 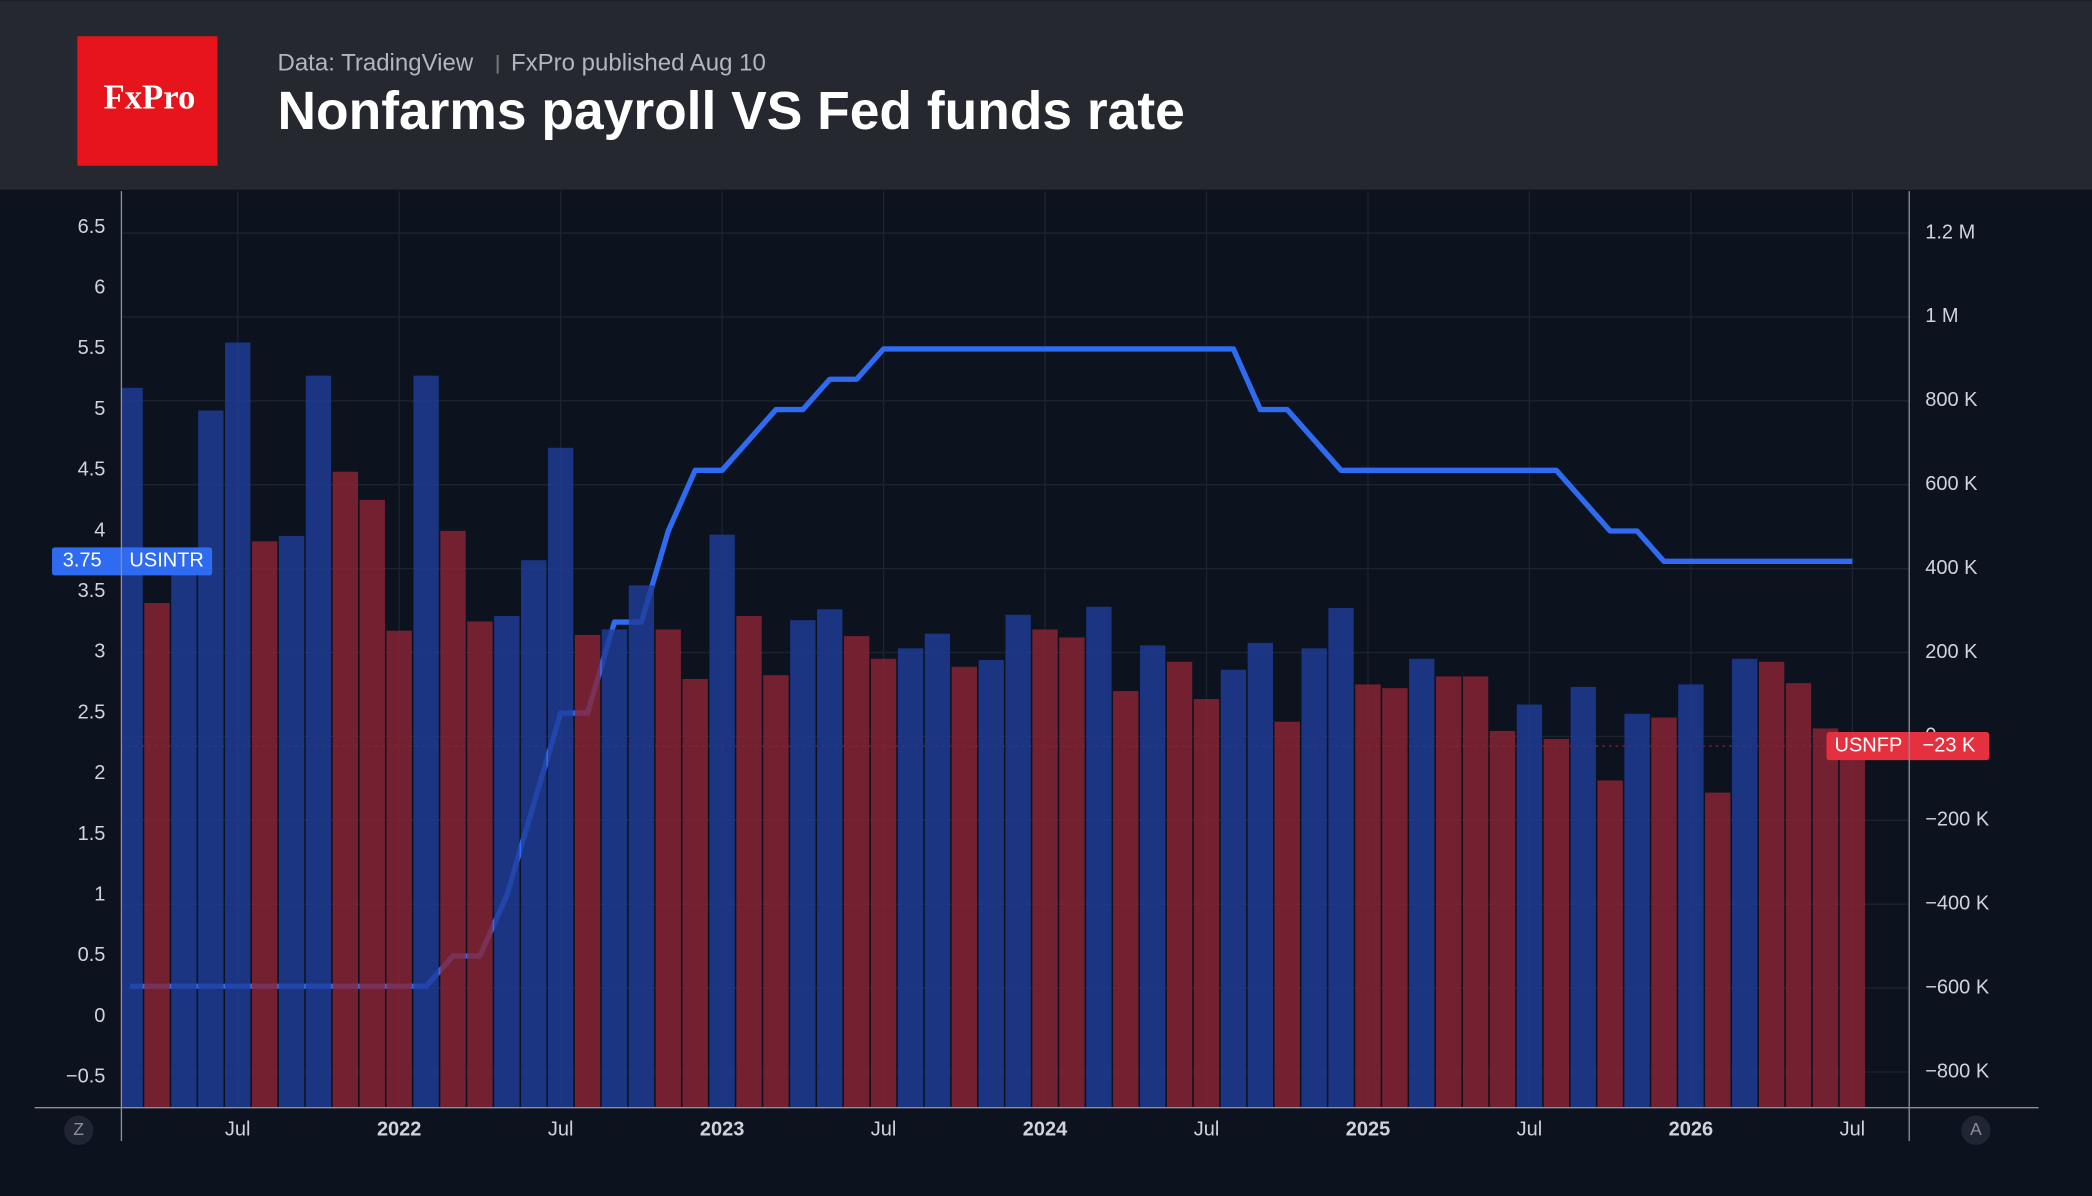 I want to click on y-tick-label: 1, so click(x=99, y=894).